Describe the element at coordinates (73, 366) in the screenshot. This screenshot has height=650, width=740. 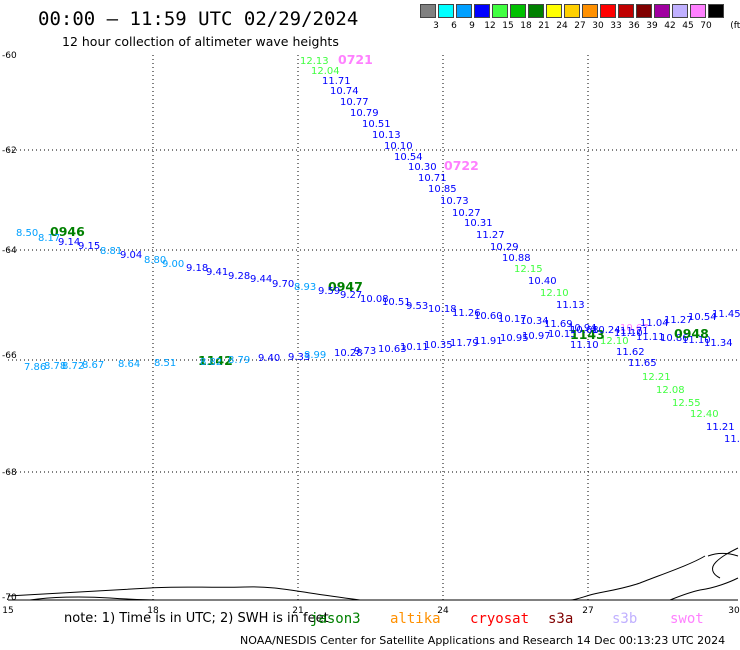
I see `wave-height-value: 8.72` at that location.